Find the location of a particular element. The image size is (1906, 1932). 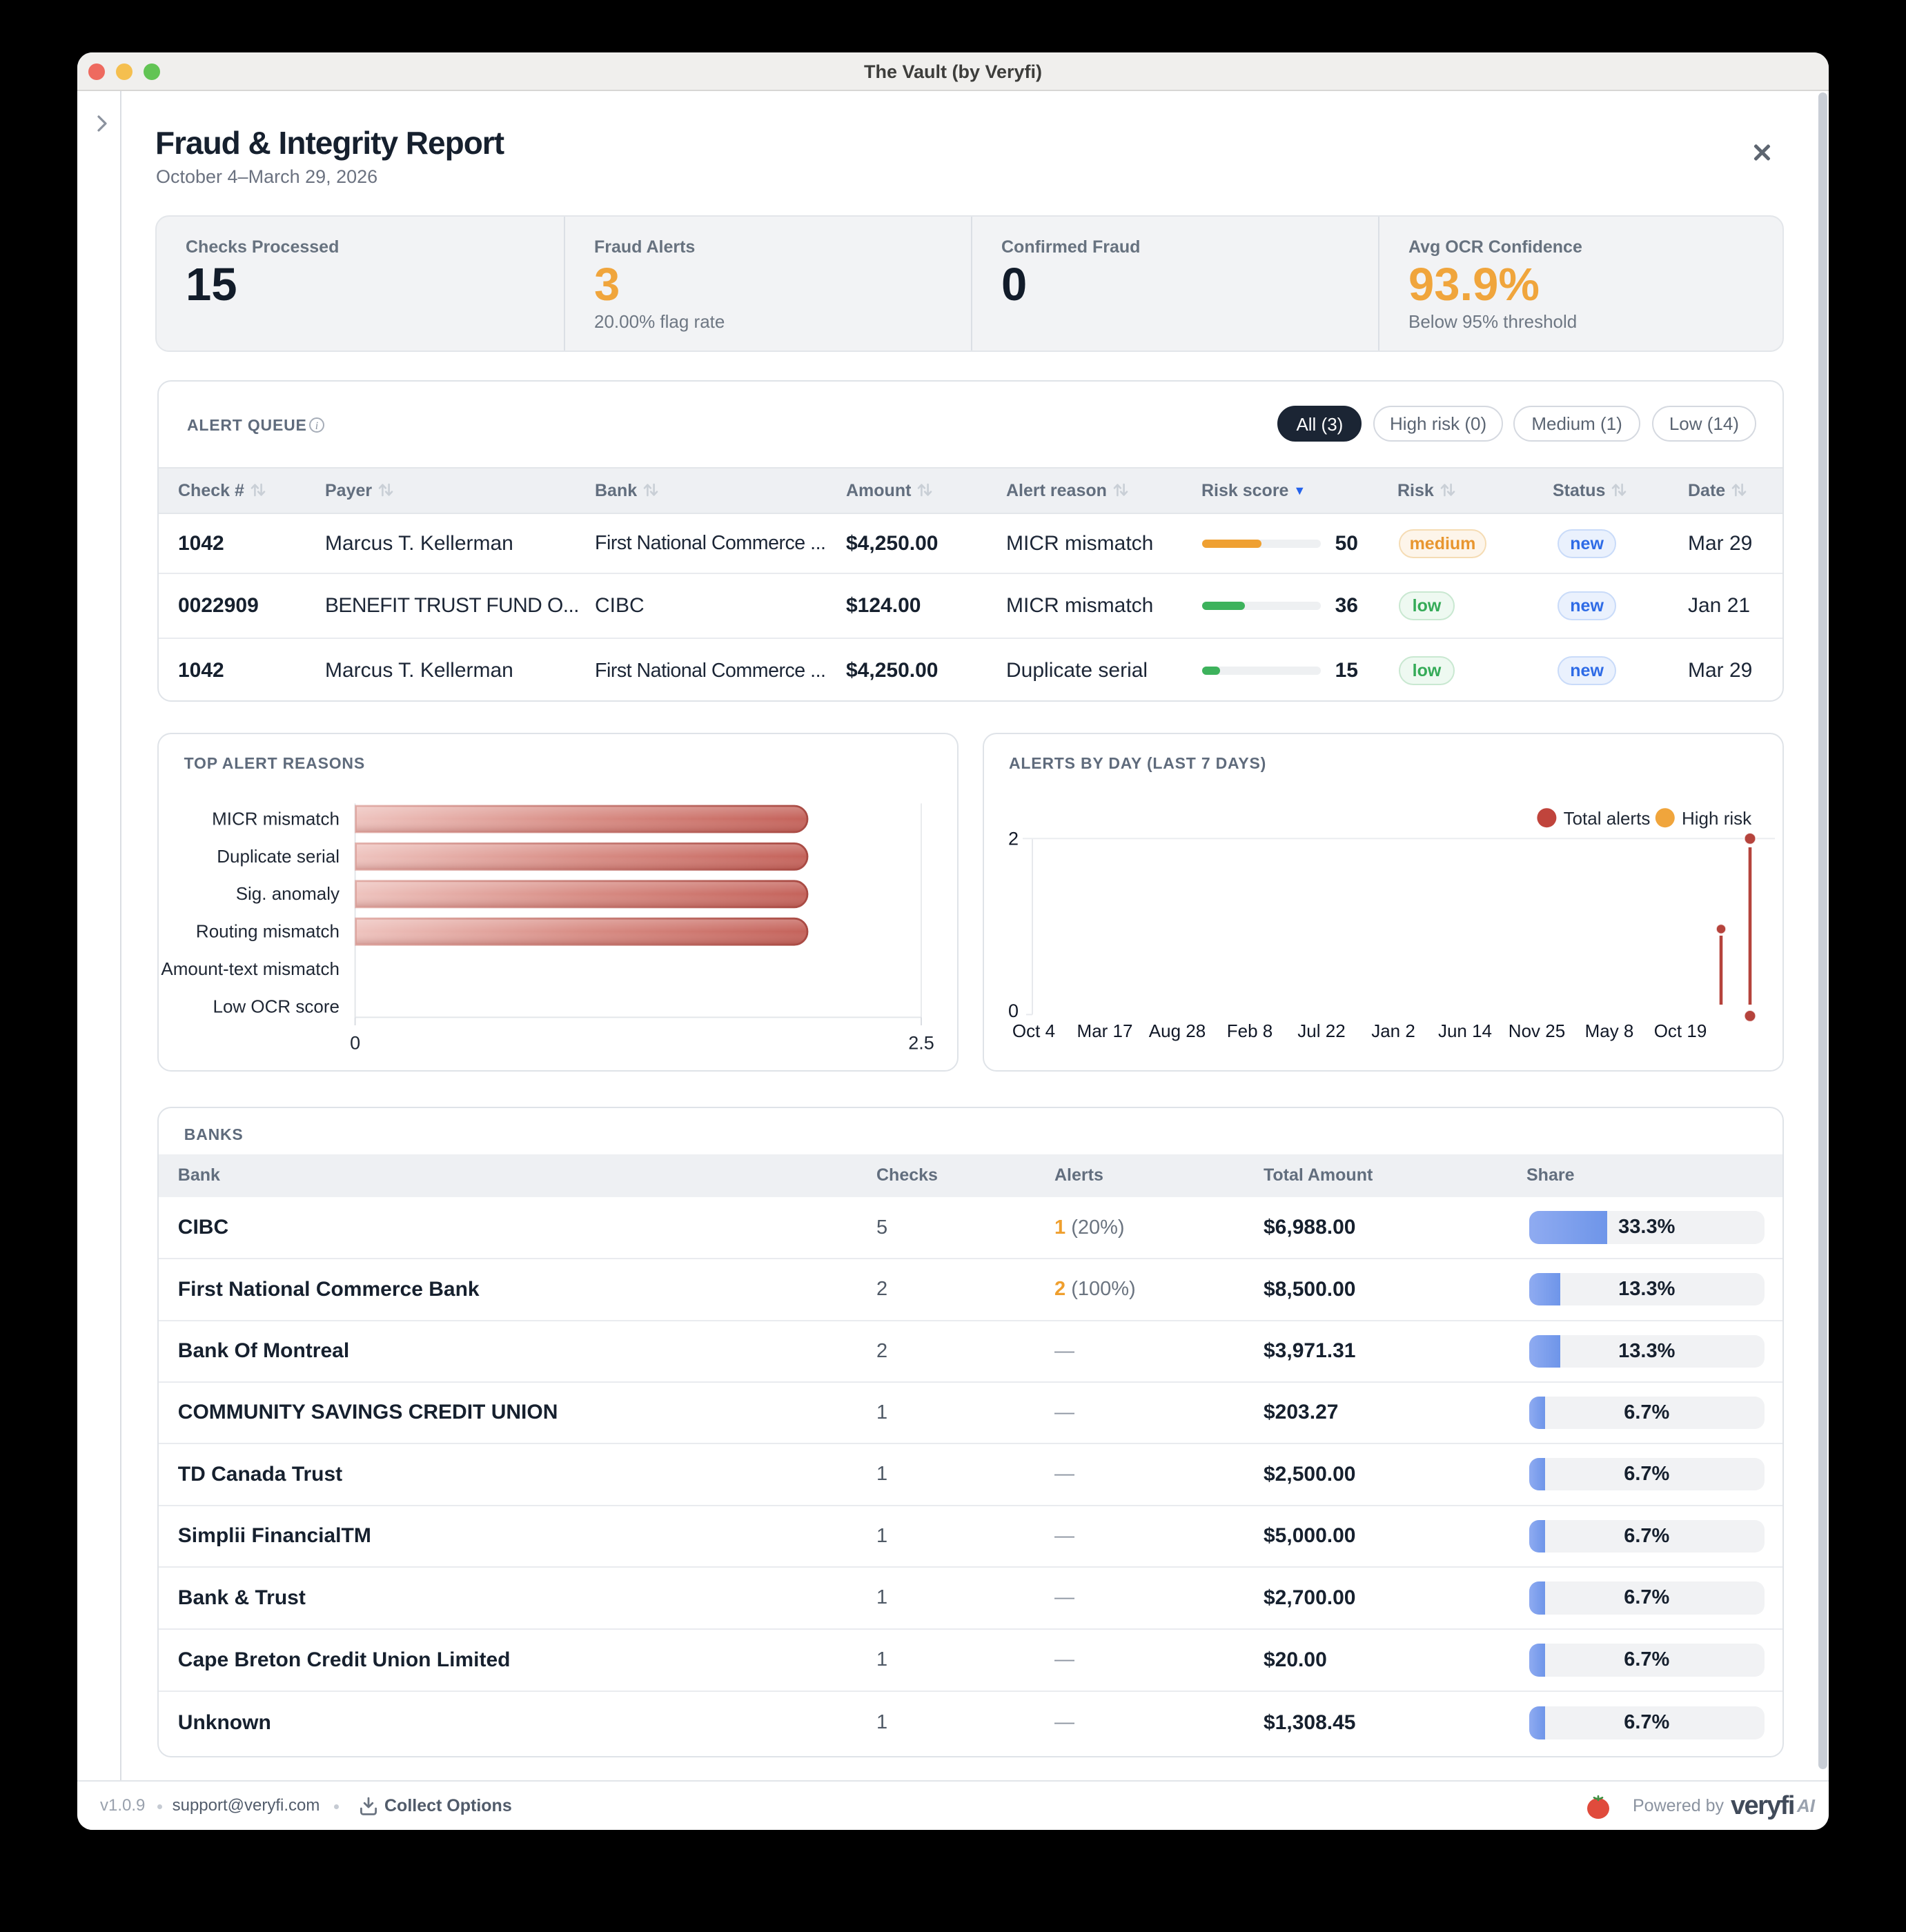

svg-text: MICR mismatch is located at coordinates (276, 818).